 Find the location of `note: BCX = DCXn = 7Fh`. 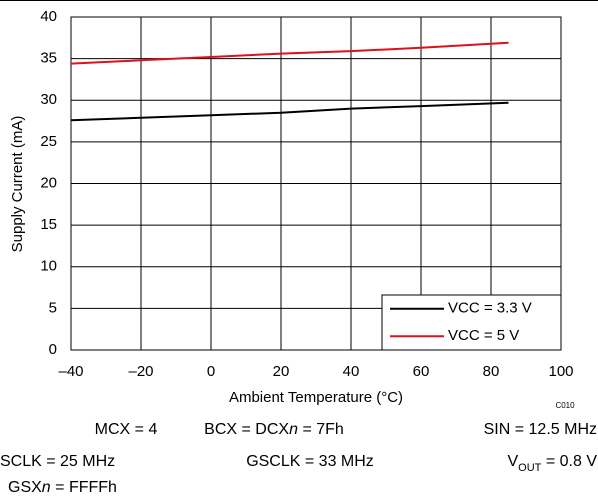

note: BCX = DCXn = 7Fh is located at coordinates (274, 429).